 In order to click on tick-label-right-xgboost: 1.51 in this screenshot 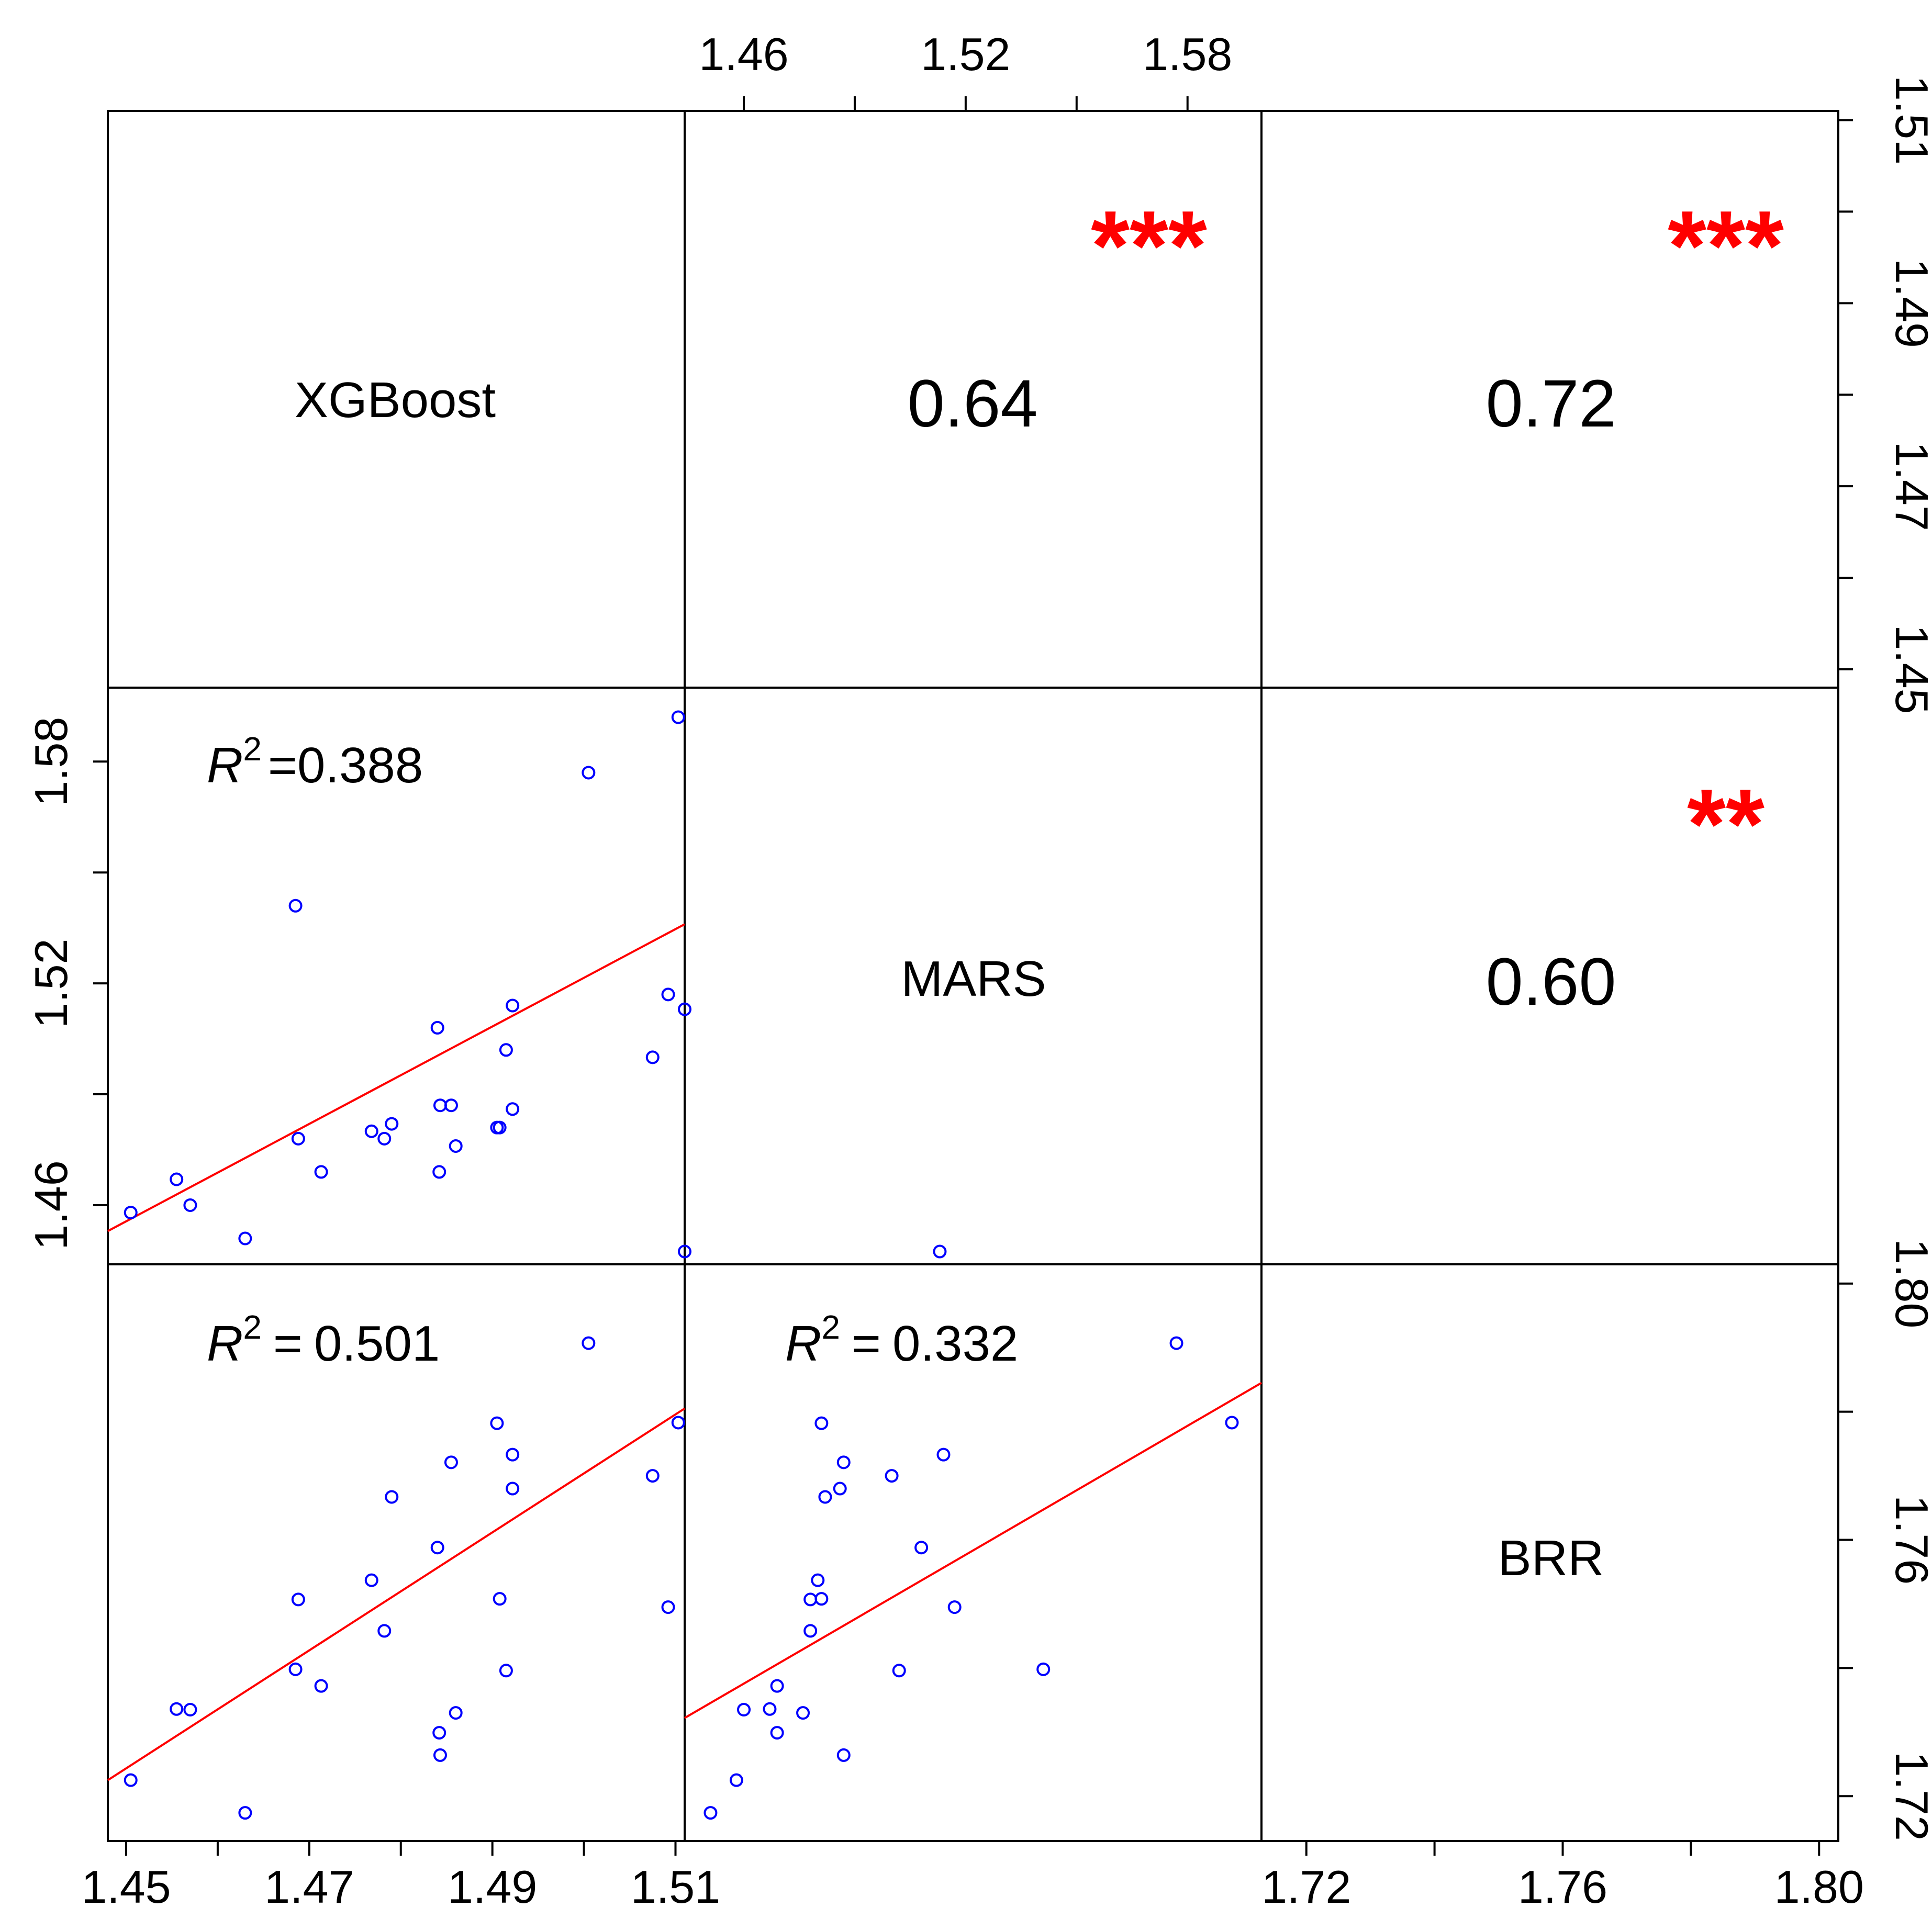, I will do `click(1909, 120)`.